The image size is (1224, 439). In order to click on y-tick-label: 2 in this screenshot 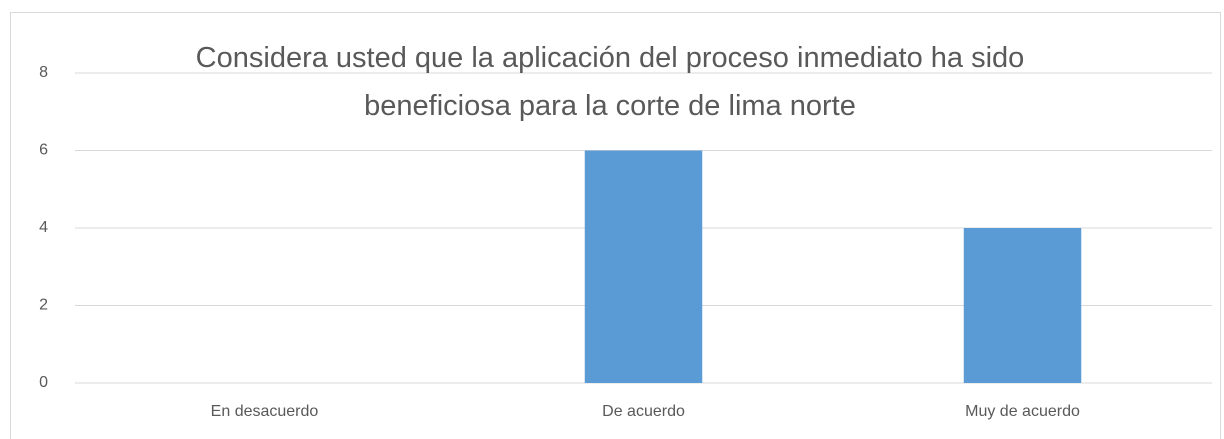, I will do `click(43, 305)`.